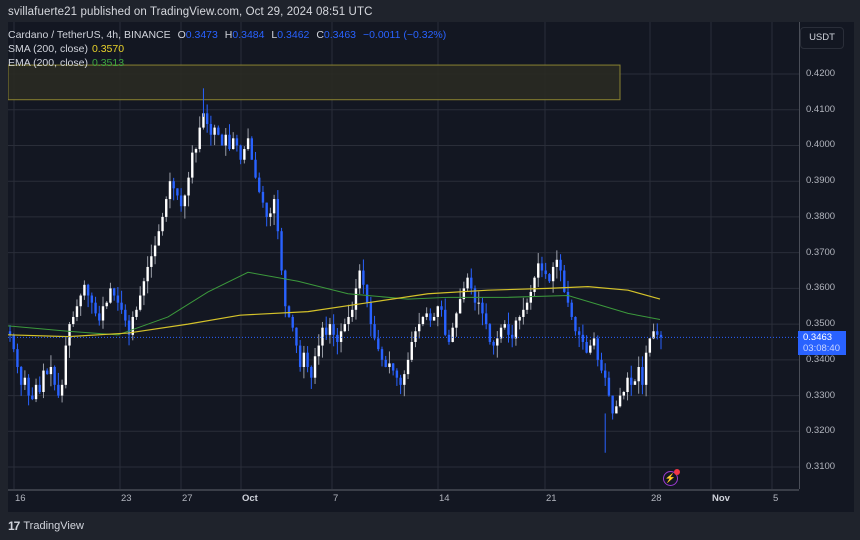  What do you see at coordinates (821, 73) in the screenshot?
I see `price-tick: 0.4200` at bounding box center [821, 73].